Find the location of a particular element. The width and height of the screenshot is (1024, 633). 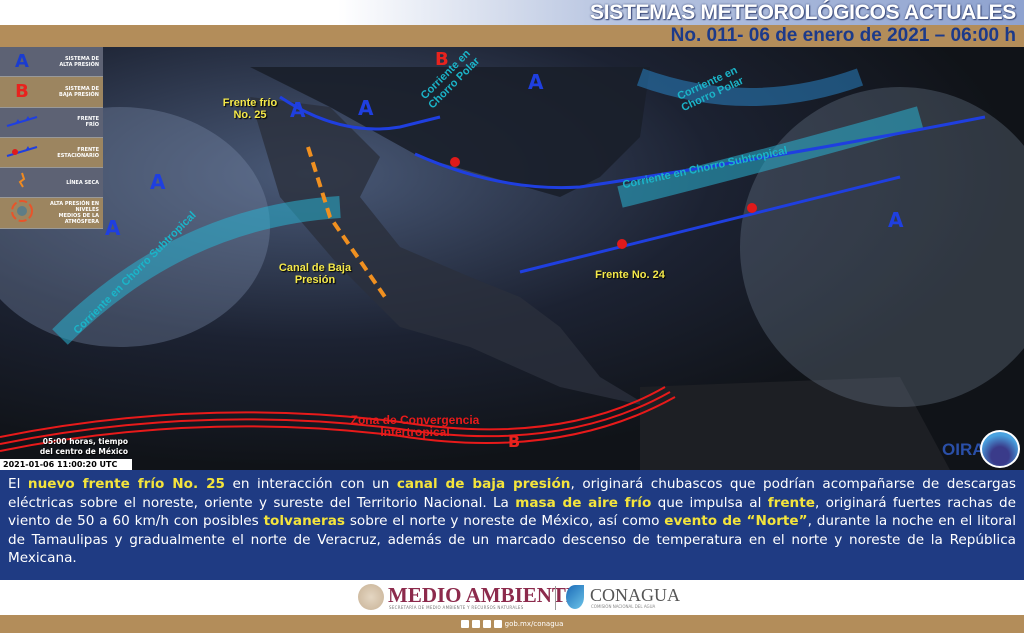

label-itcz: Zona de Convergencia Intertropical is located at coordinates (415, 426).